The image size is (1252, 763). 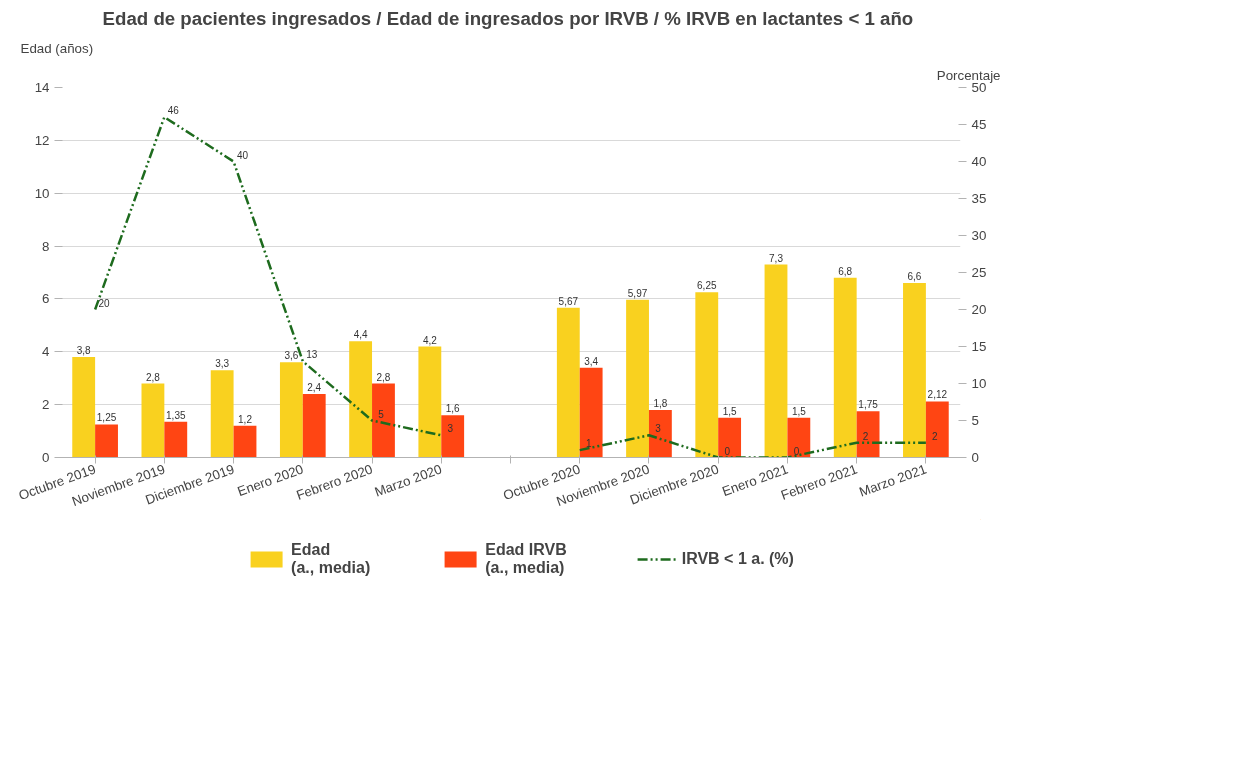 What do you see at coordinates (314, 388) in the screenshot?
I see `data-label: 2,4` at bounding box center [314, 388].